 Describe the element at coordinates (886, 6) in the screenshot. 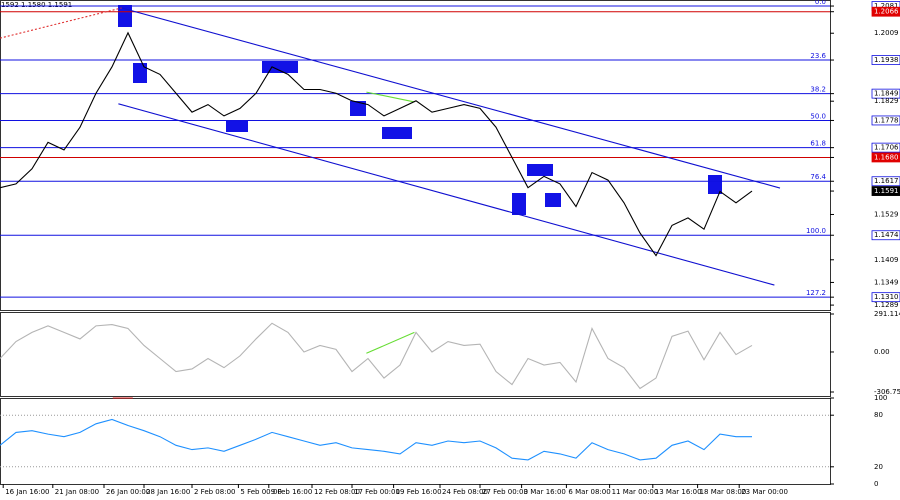

I see `y-tick-label: 1.2081` at that location.